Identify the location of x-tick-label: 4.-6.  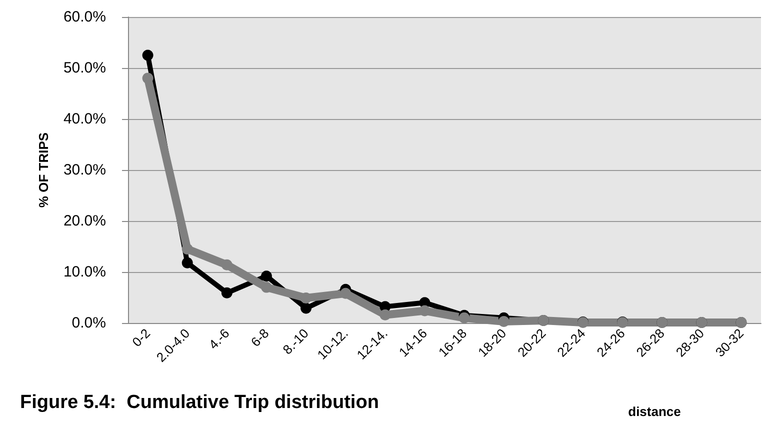
(219, 339).